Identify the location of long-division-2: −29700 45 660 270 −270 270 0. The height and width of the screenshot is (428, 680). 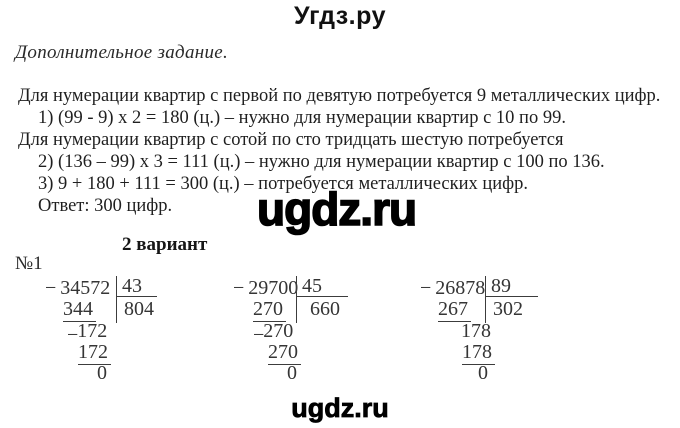
(313, 331).